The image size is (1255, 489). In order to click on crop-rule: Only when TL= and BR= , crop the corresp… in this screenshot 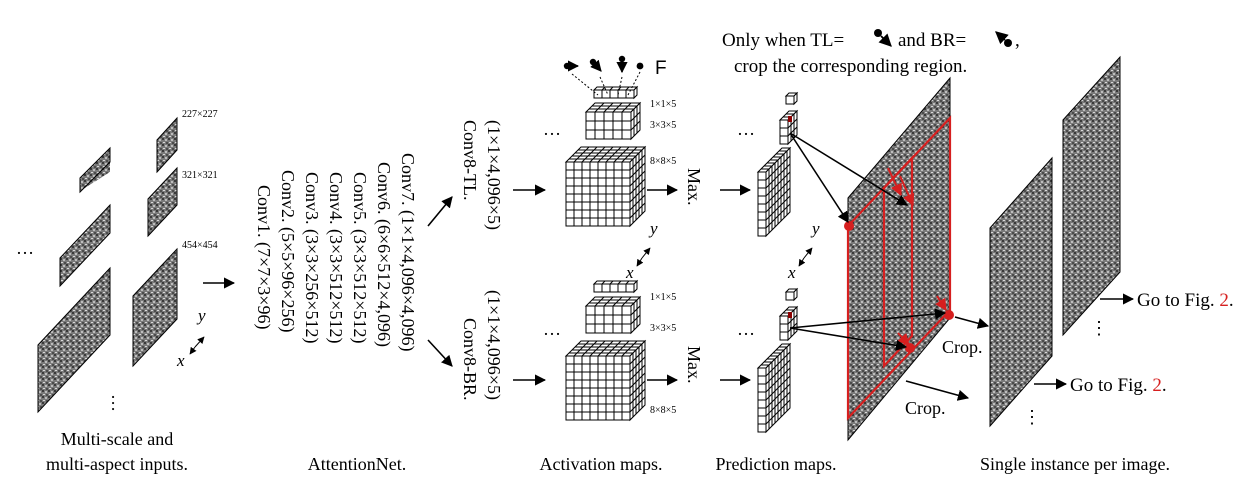, I will do `click(871, 53)`.